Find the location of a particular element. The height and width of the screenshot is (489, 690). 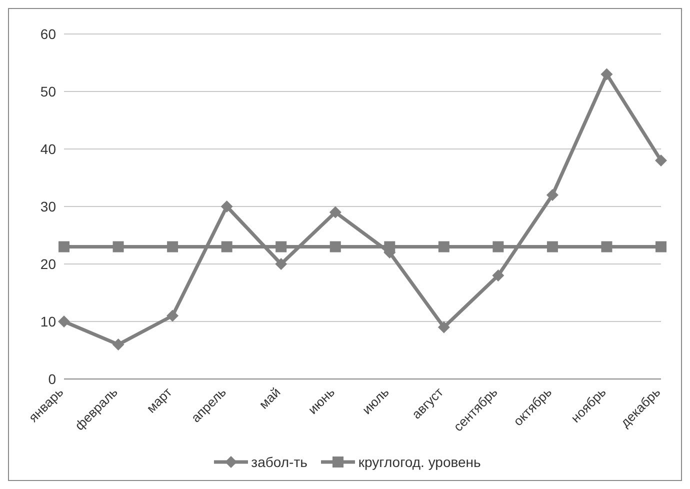

x-tick-label: май is located at coordinates (270, 398).